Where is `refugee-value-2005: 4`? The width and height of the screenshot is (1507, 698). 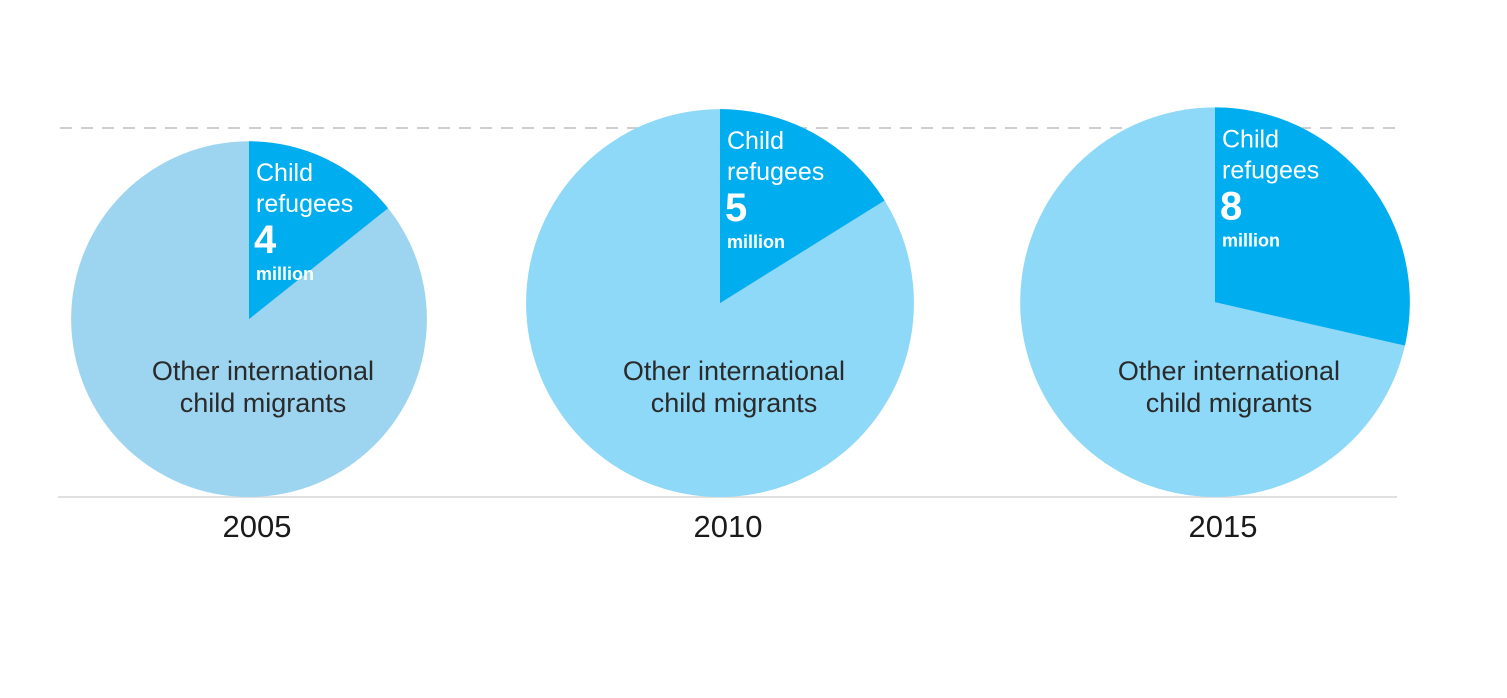 refugee-value-2005: 4 is located at coordinates (265, 240).